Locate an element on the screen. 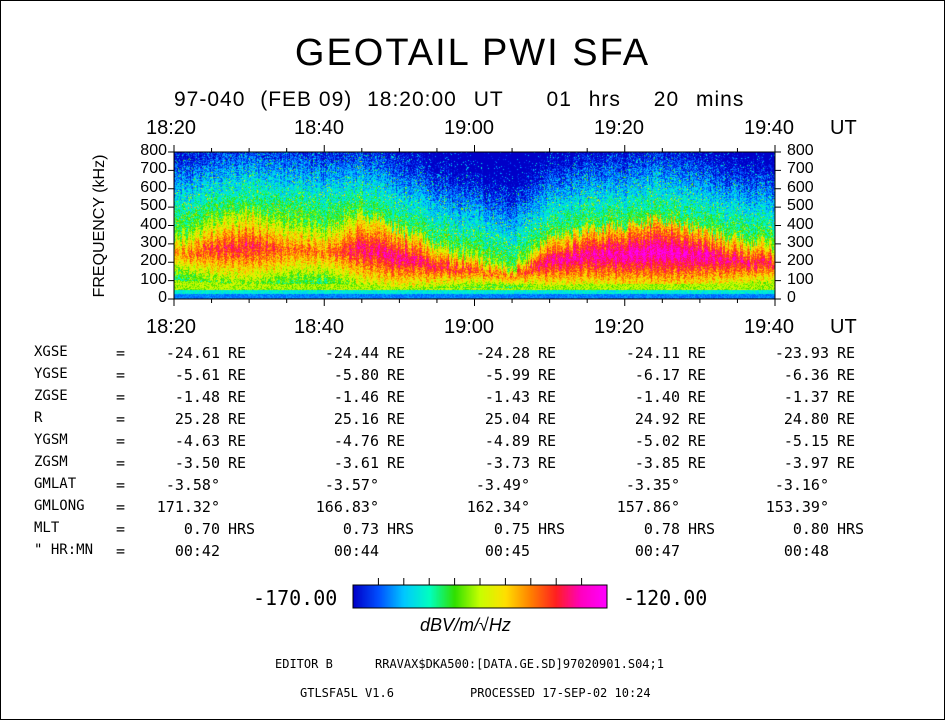  ephemeris-param-name: YGSM is located at coordinates (51, 440).